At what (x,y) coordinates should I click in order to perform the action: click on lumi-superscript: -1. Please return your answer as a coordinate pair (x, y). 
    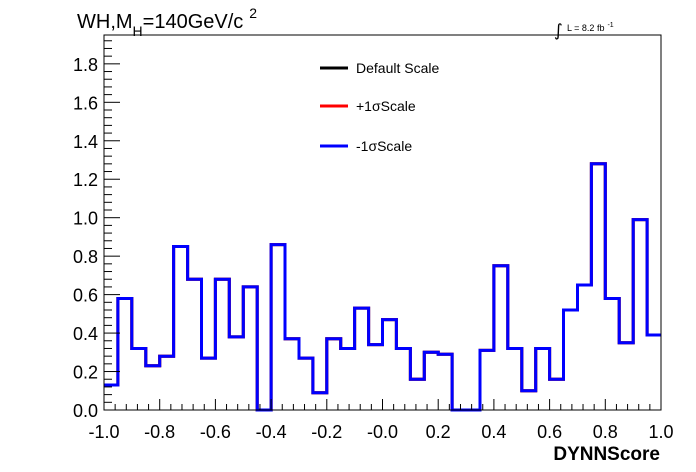
    Looking at the image, I should click on (610, 25).